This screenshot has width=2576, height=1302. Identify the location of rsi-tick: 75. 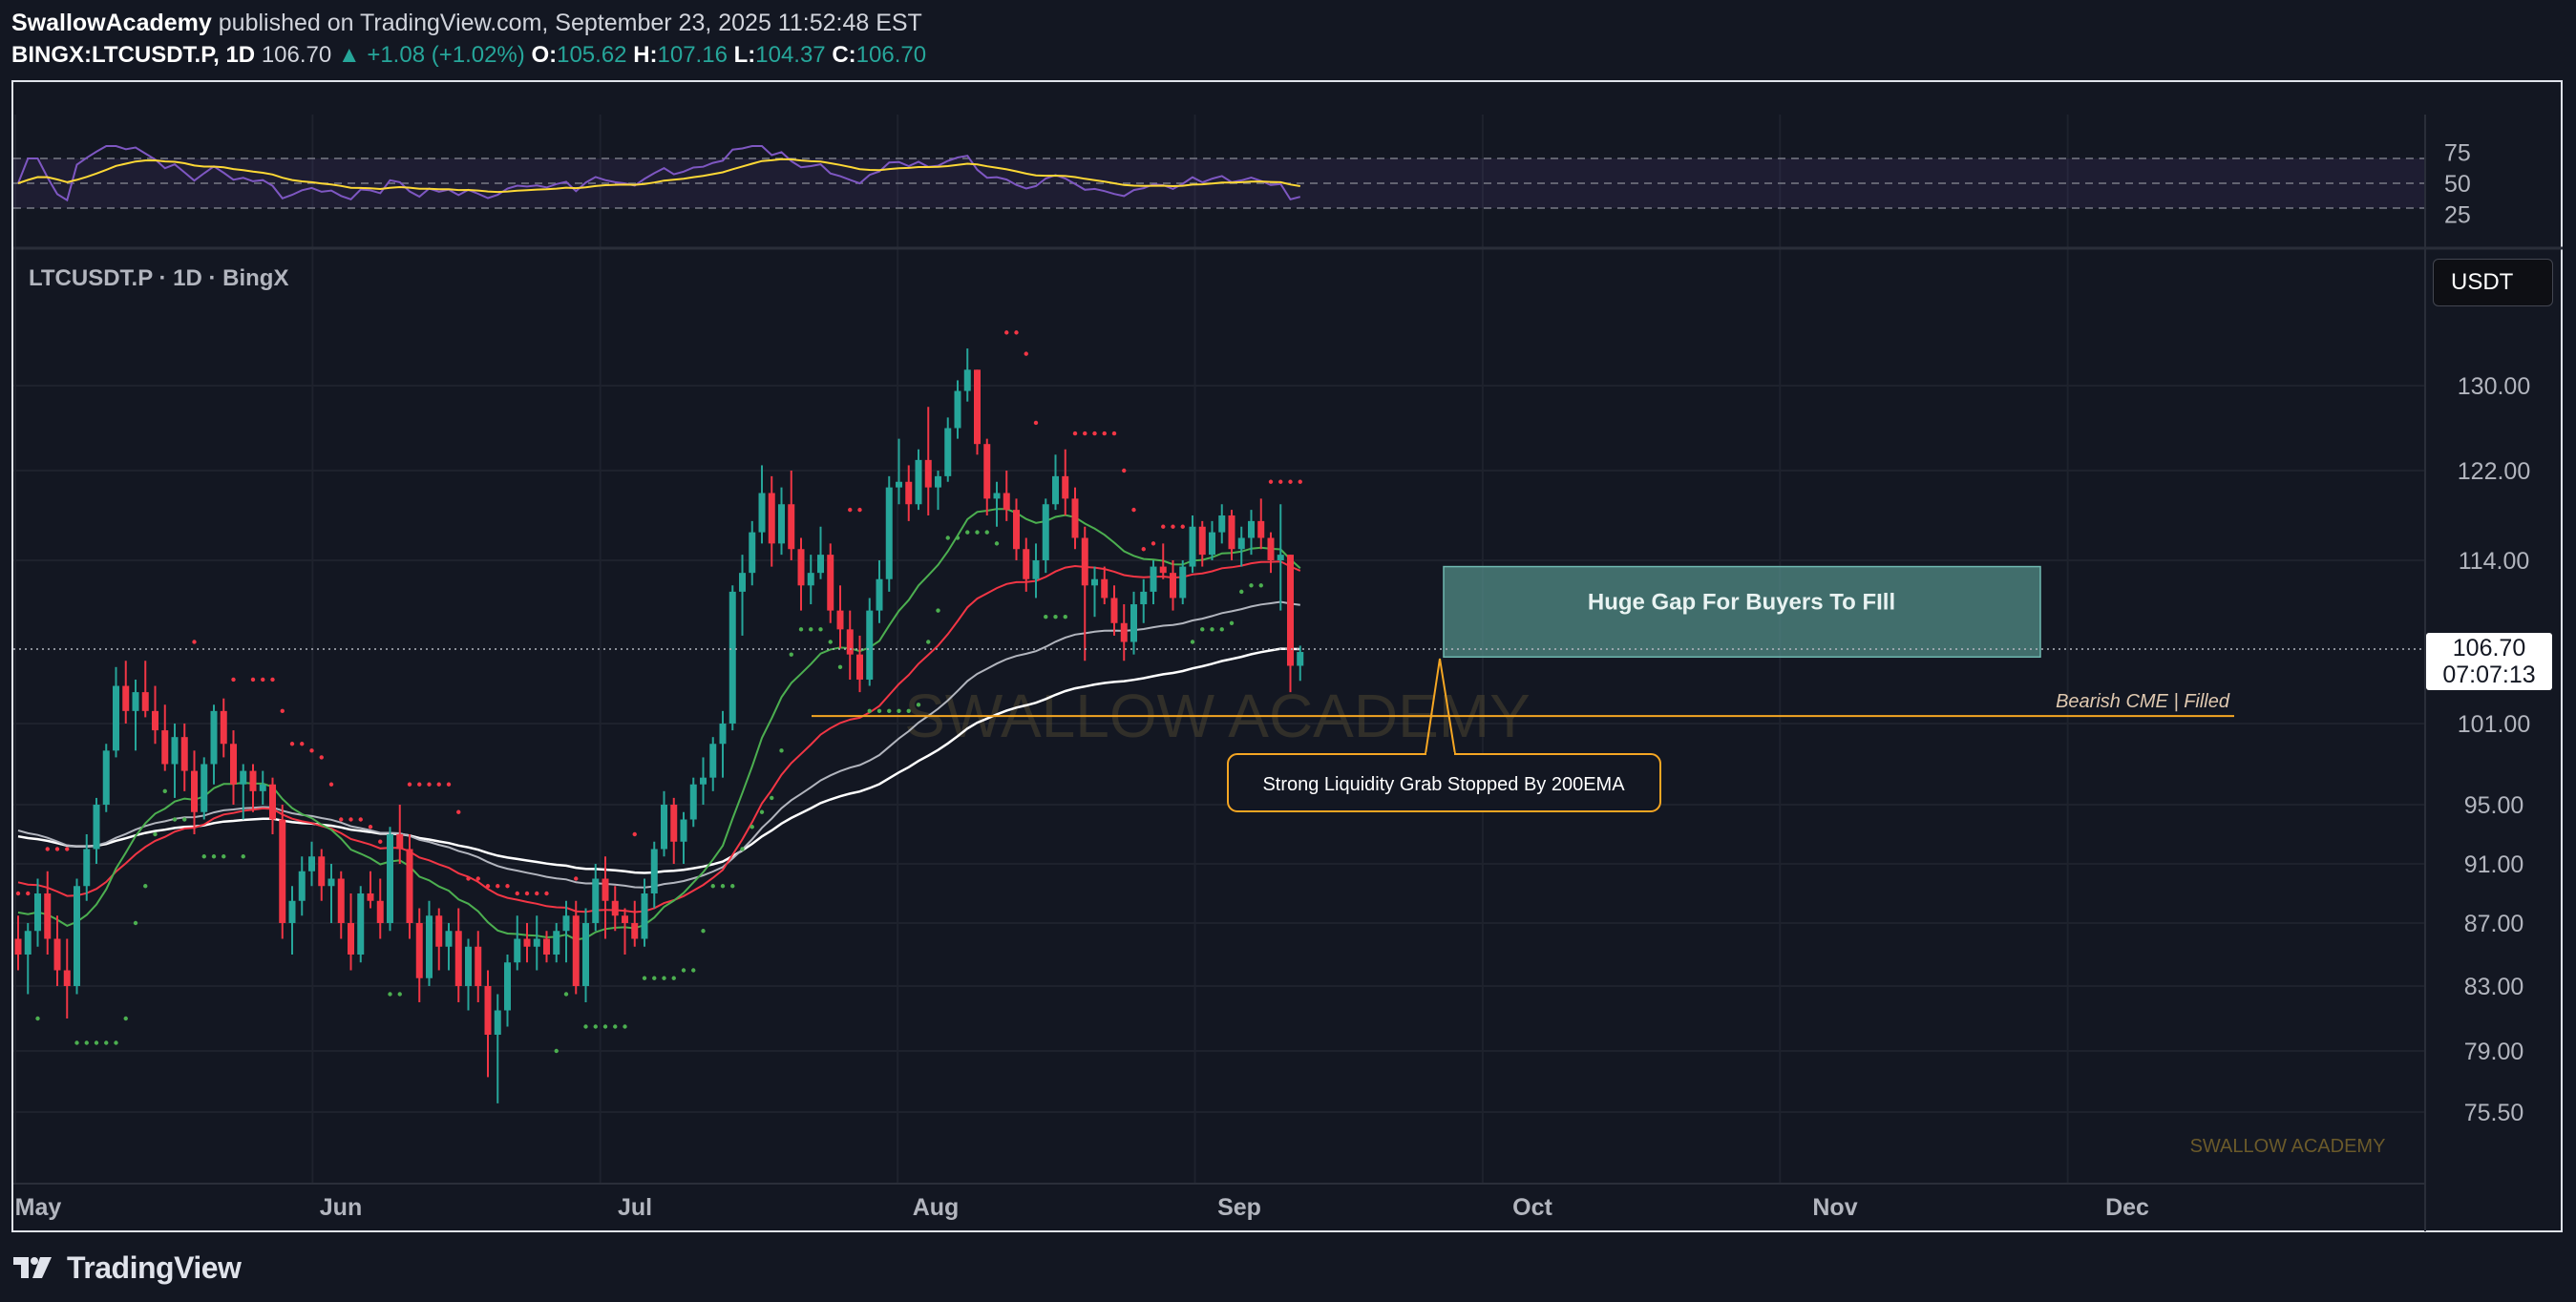
(2457, 154).